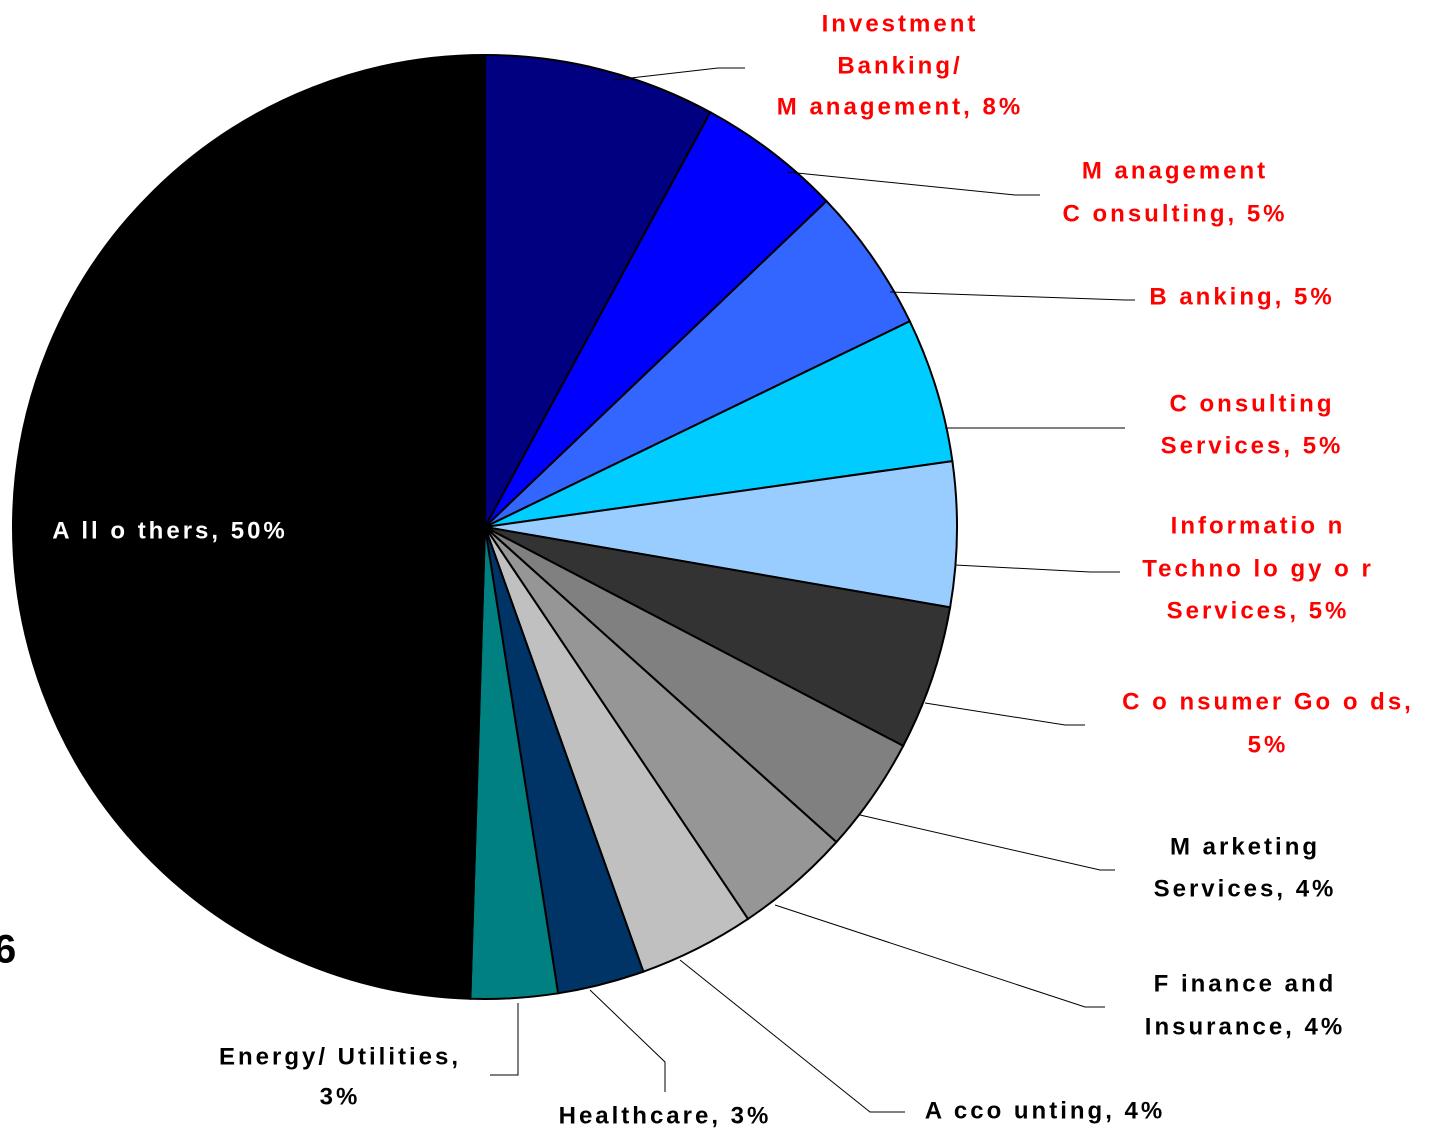 The width and height of the screenshot is (1437, 1133). I want to click on data-label: A cco unting, 4%, so click(1045, 1110).